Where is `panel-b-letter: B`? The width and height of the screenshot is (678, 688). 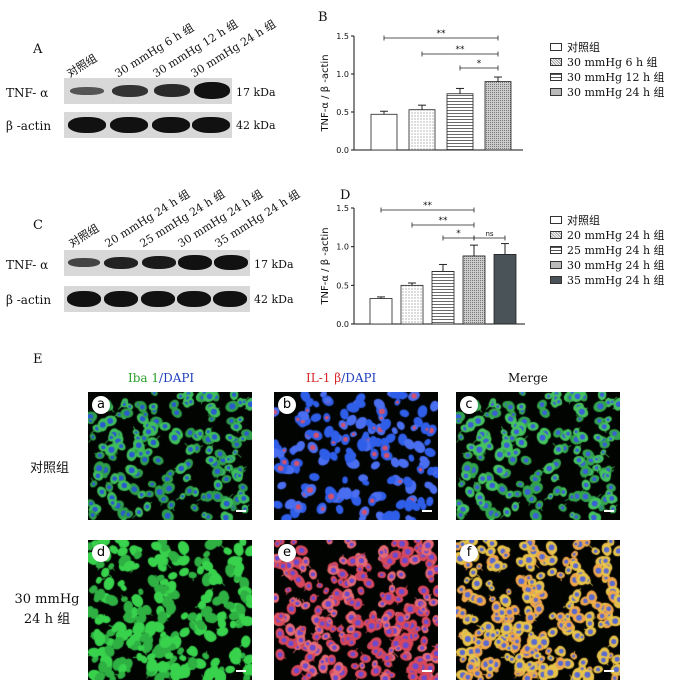 panel-b-letter: B is located at coordinates (323, 17).